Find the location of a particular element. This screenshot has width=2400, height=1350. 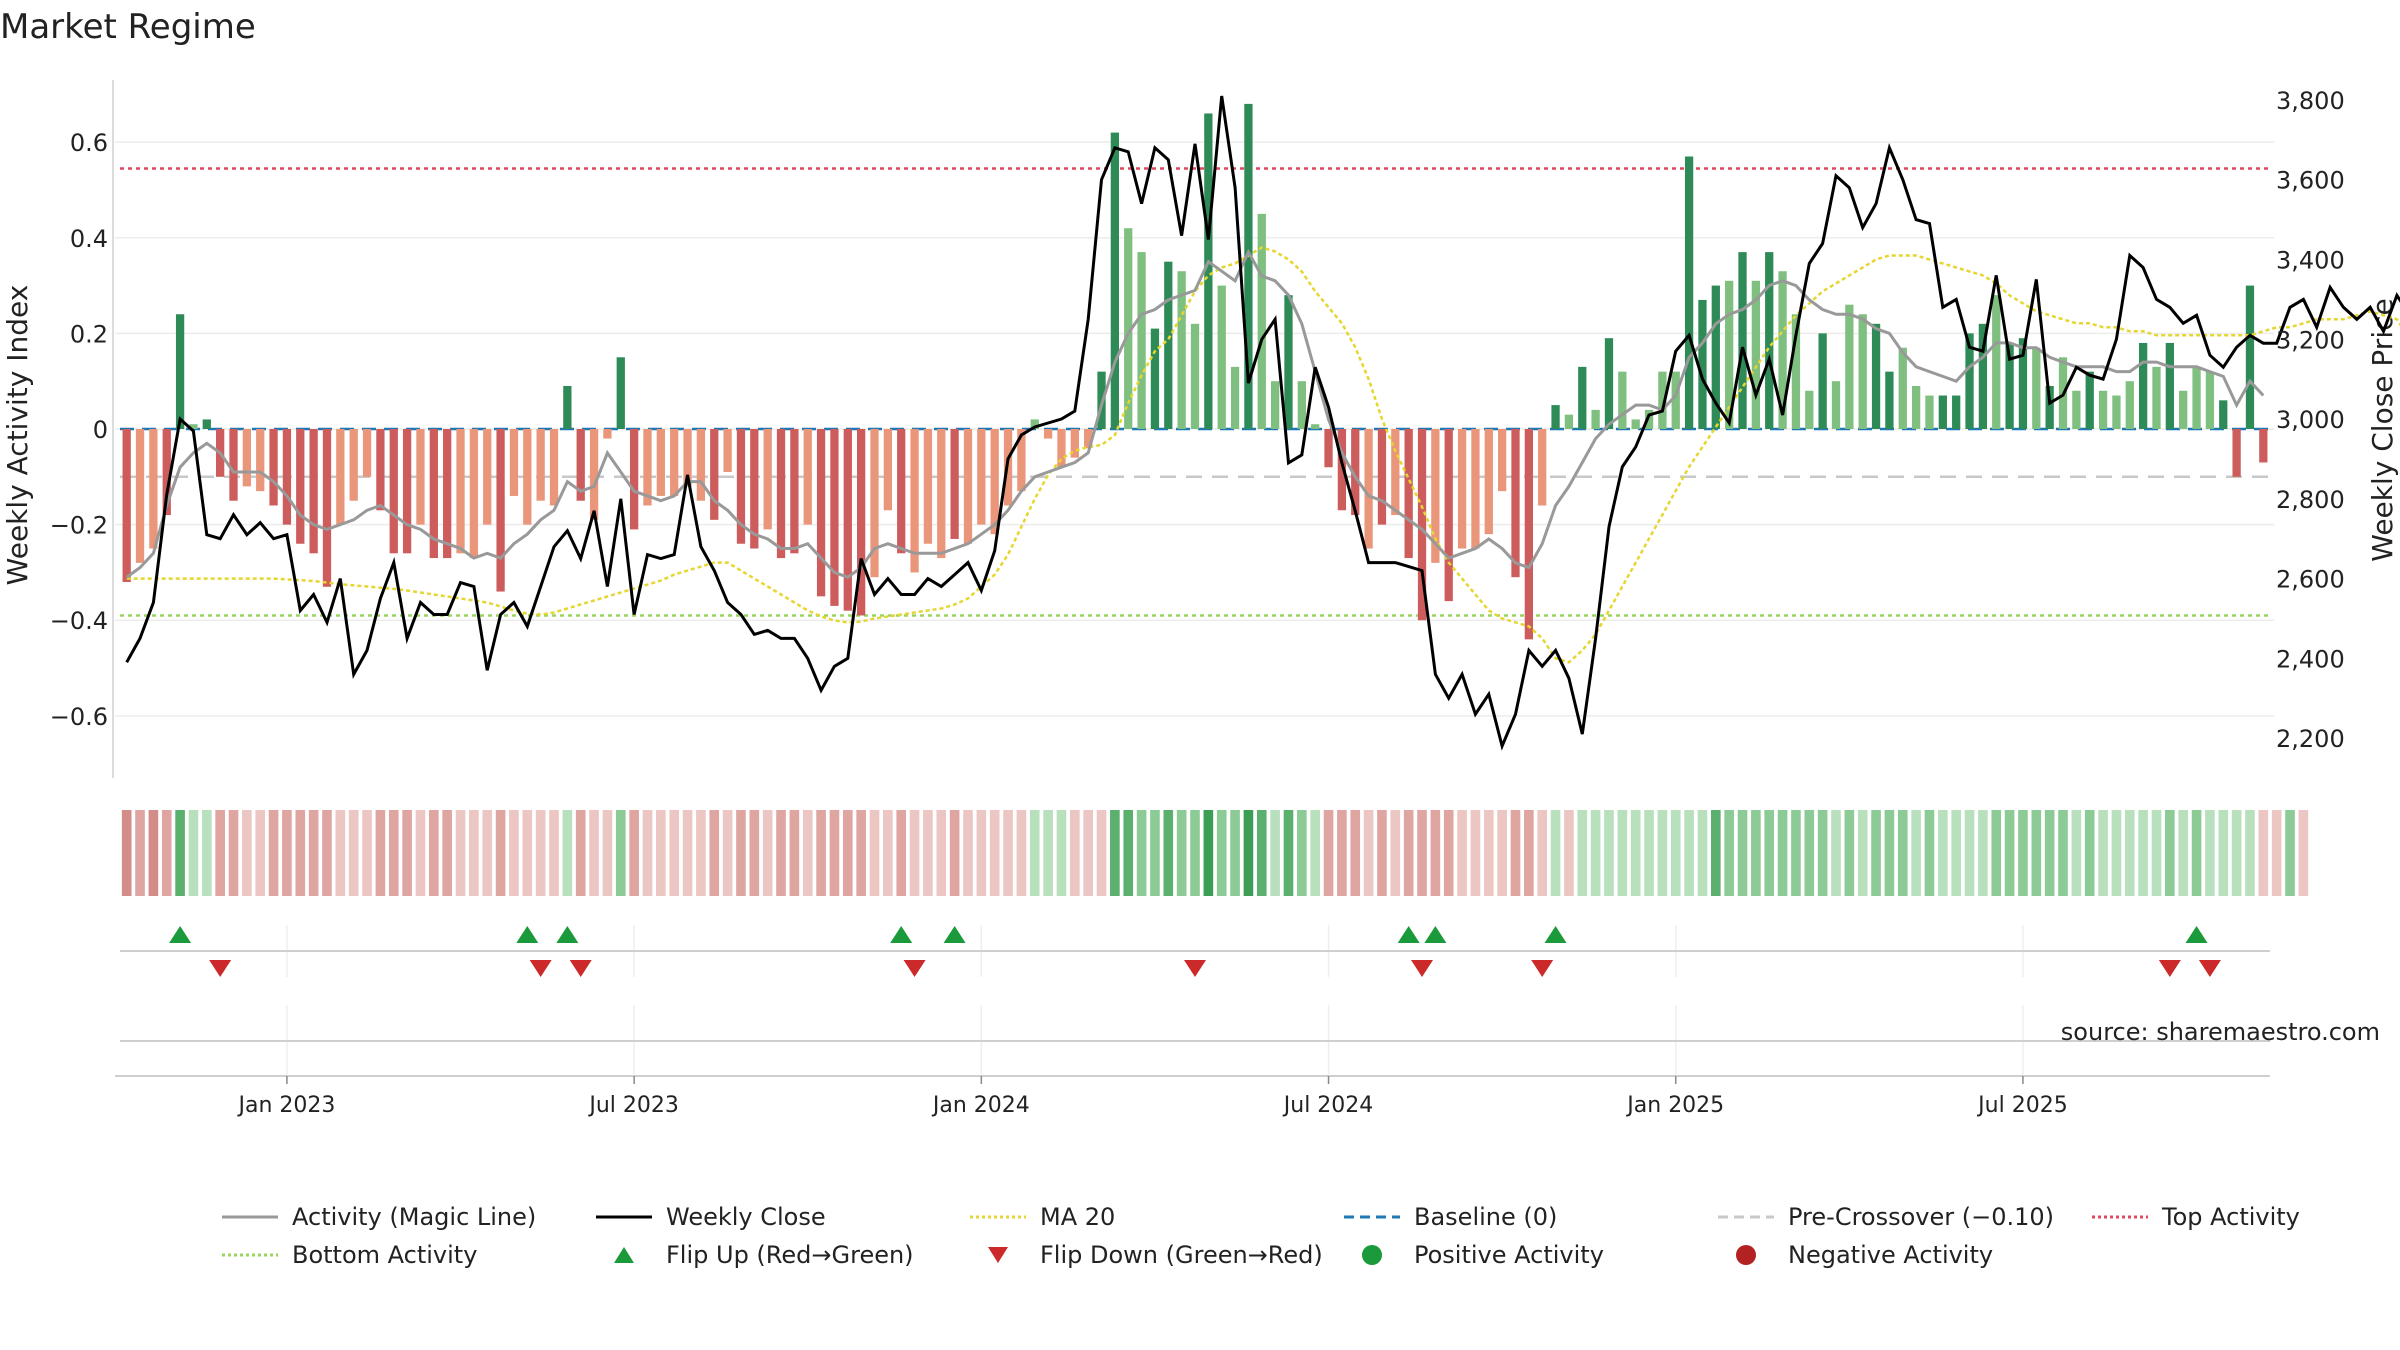

legend-item: Flip Down (Green→Red) is located at coordinates (1155, 1255).